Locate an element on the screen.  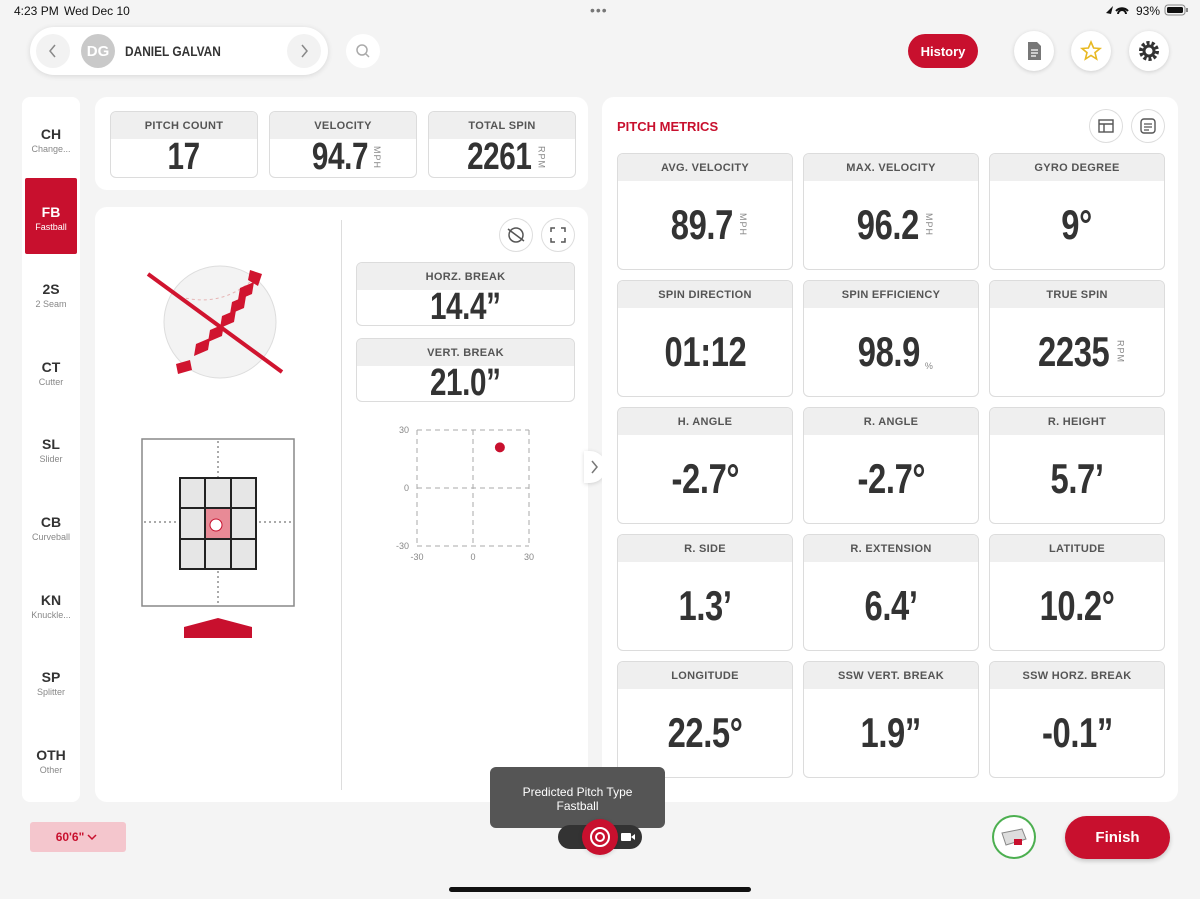
metric-card: H. ANGLE -2.7° is located at coordinates (705, 465).